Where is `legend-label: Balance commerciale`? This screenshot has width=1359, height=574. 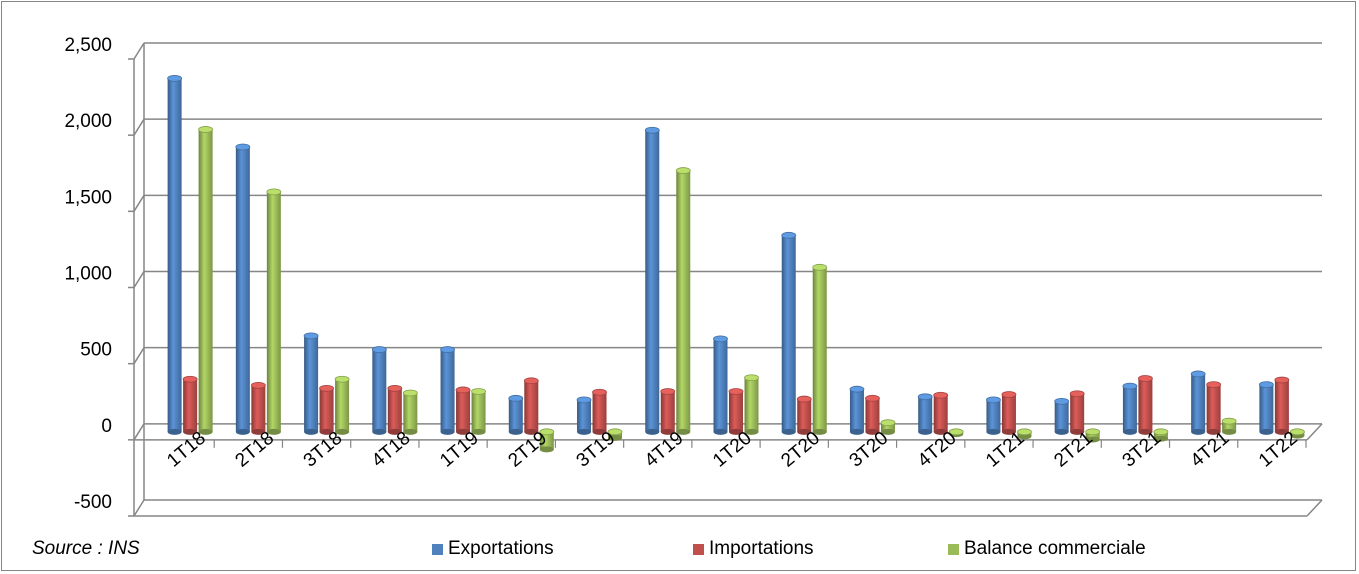
legend-label: Balance commerciale is located at coordinates (1055, 548).